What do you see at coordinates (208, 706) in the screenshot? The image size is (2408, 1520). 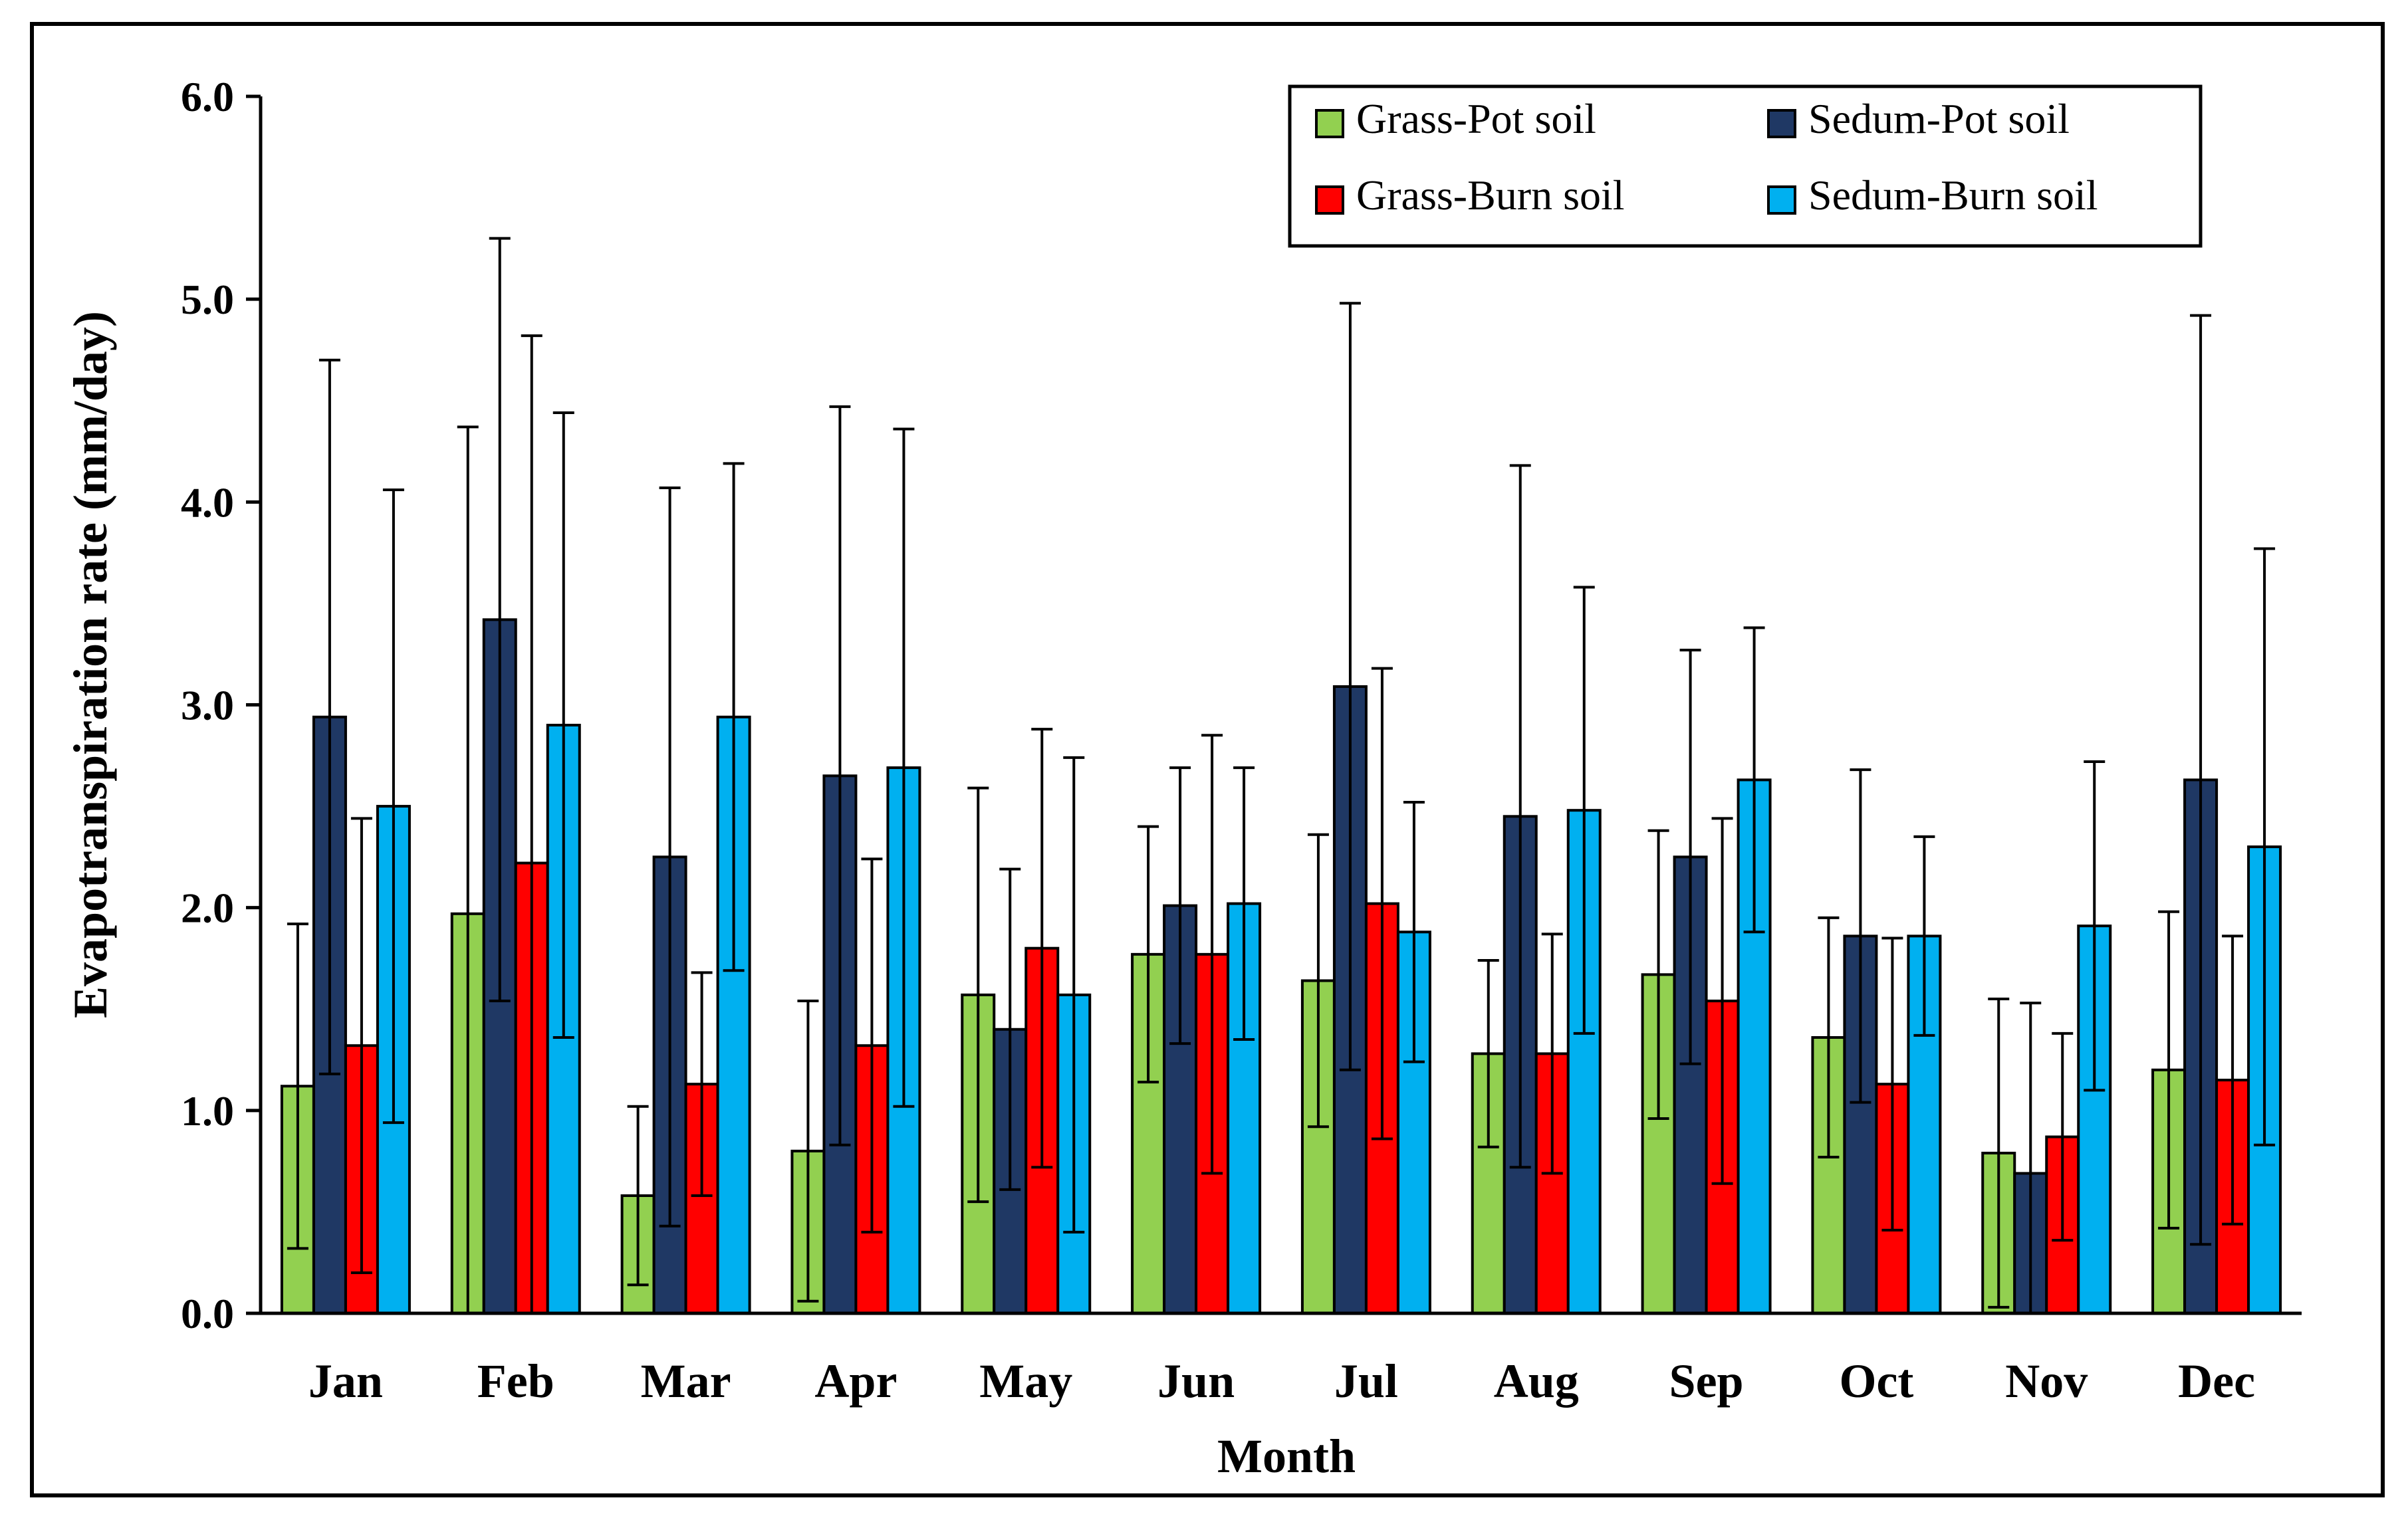 I see `y-tick-label: 3.0` at bounding box center [208, 706].